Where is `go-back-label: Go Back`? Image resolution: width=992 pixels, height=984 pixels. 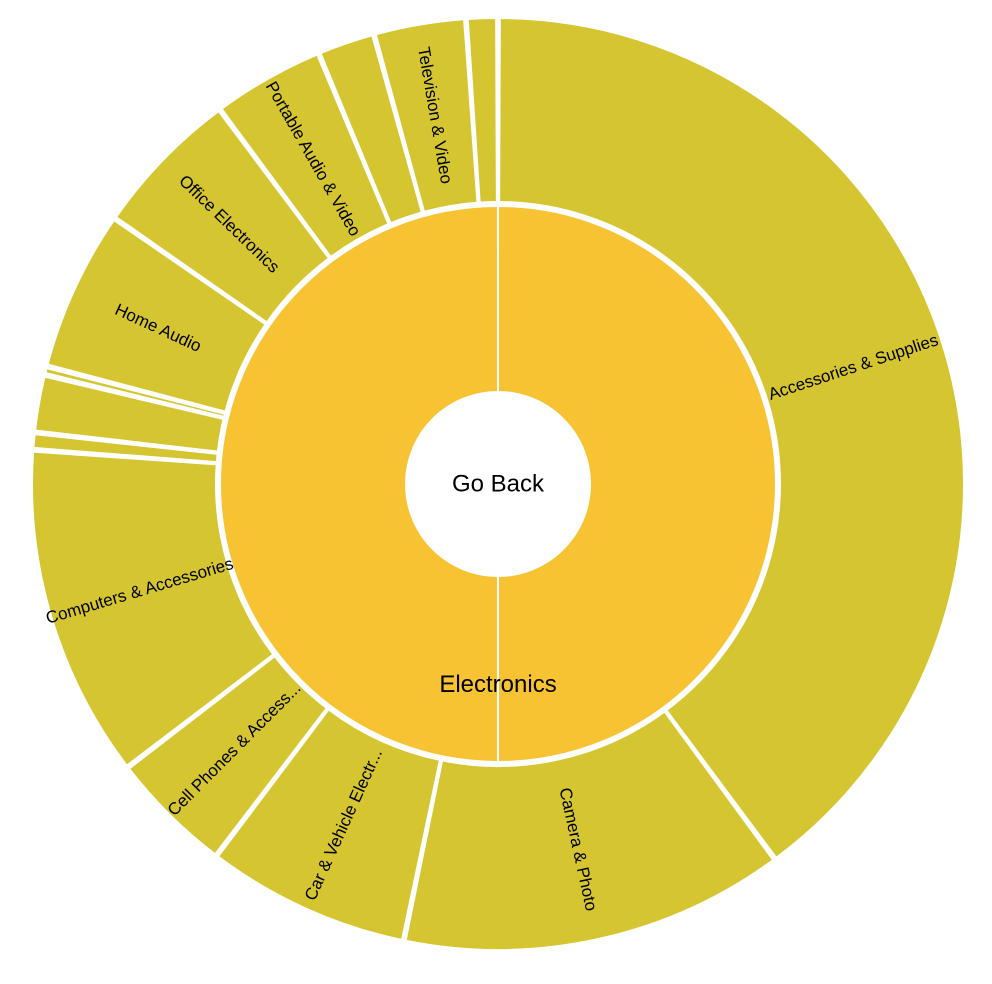
go-back-label: Go Back is located at coordinates (498, 484).